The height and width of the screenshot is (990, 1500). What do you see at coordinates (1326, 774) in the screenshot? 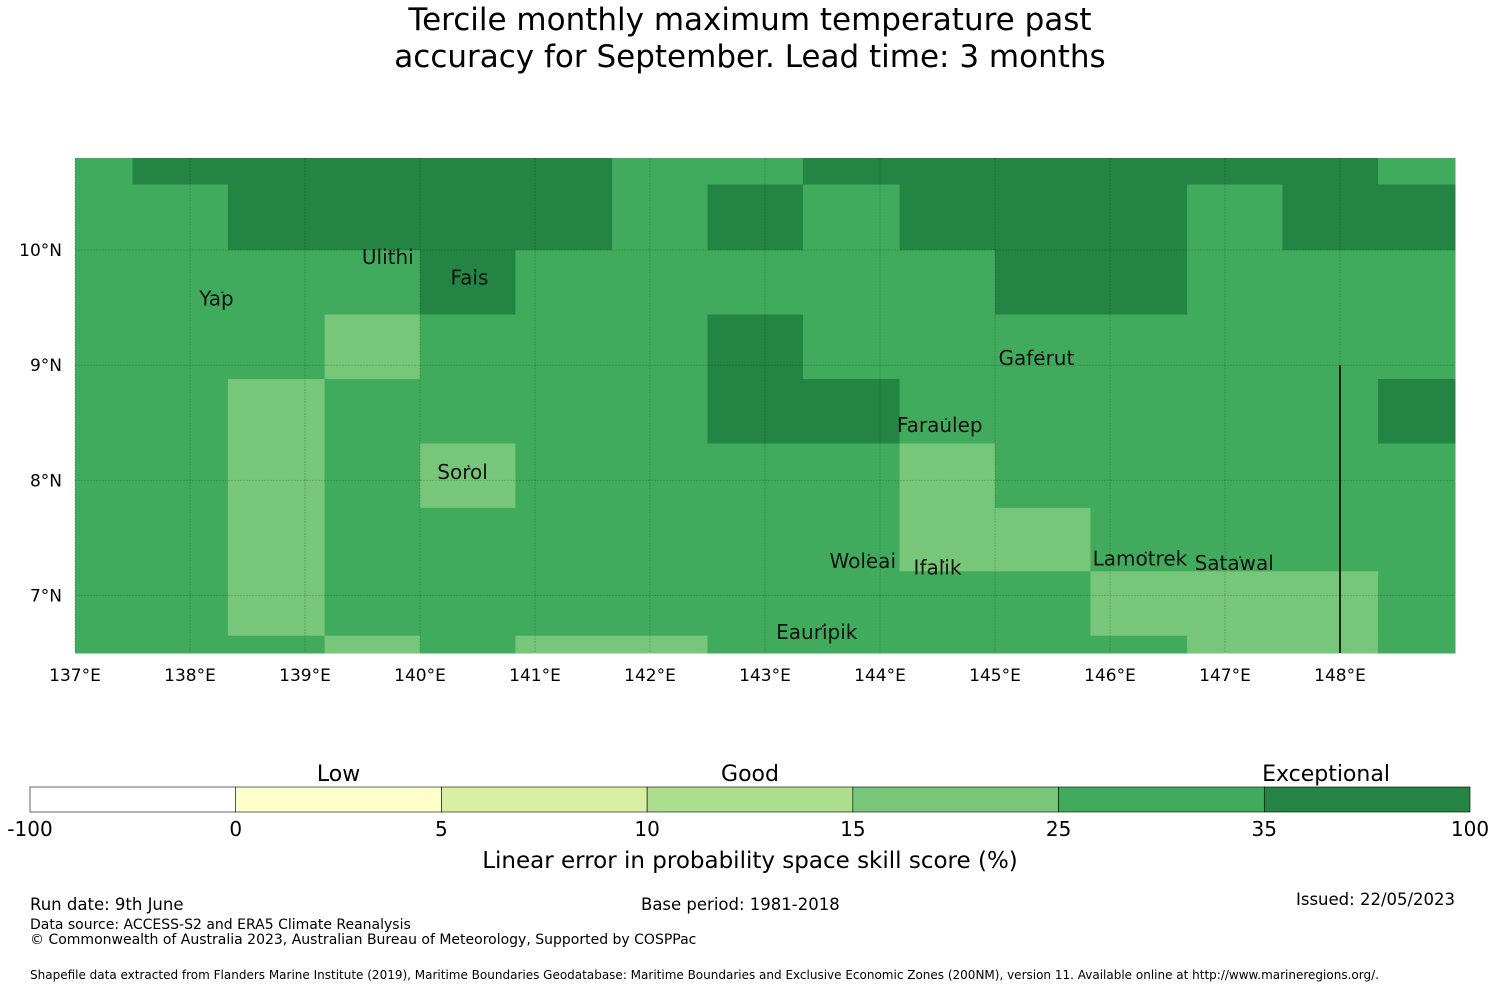
I see `colorbar-category-label: Exceptional` at bounding box center [1326, 774].